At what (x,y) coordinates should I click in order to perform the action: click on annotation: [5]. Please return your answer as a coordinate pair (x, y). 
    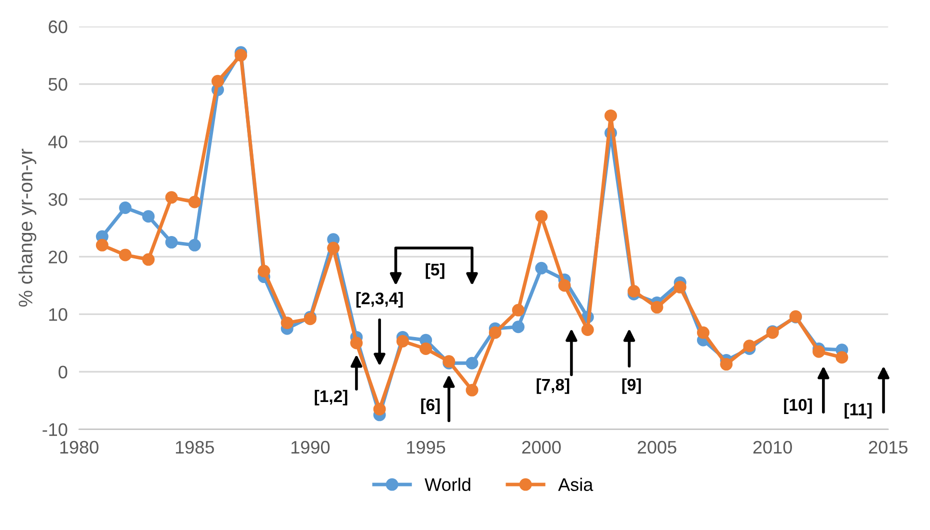
    Looking at the image, I should click on (435, 271).